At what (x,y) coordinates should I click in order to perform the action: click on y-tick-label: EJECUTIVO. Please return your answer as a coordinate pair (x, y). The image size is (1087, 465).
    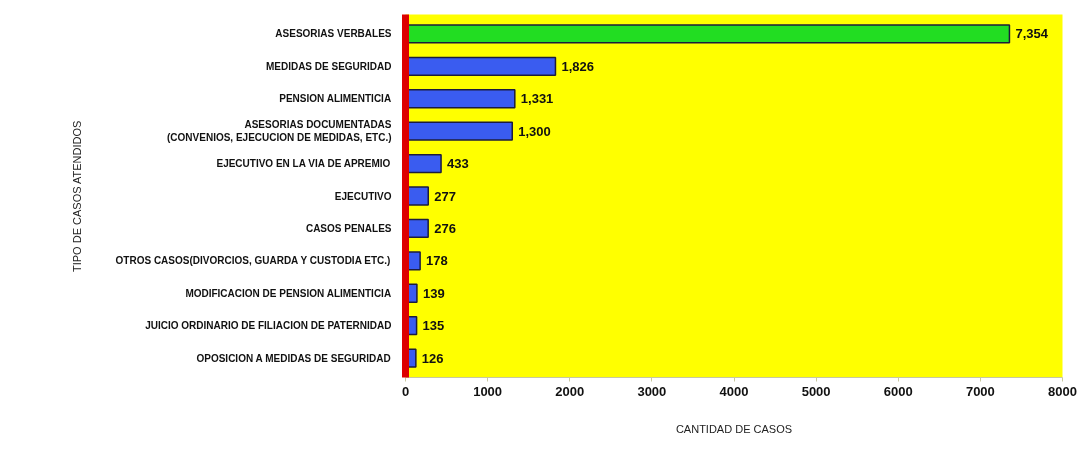
    Looking at the image, I should click on (363, 196).